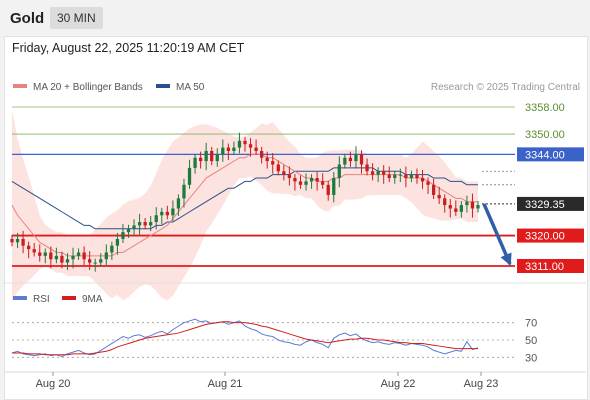 This screenshot has height=400, width=590. Describe the element at coordinates (41, 299) in the screenshot. I see `rsi-legend-label: RSI` at that location.